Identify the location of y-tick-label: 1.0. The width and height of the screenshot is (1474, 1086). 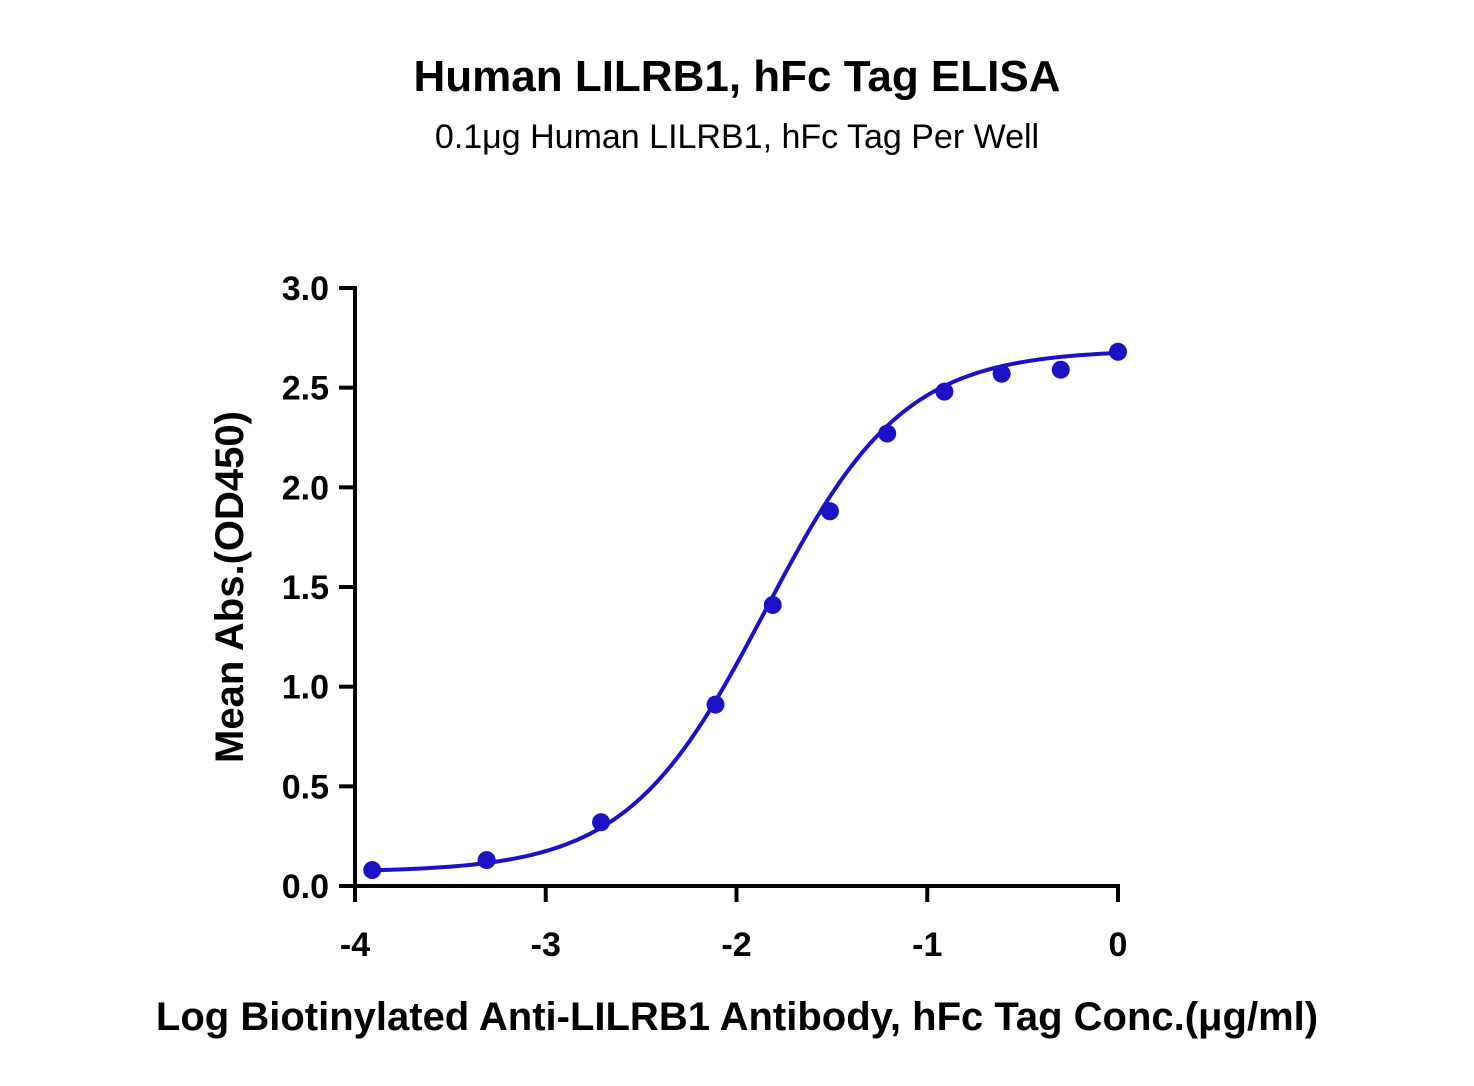
(305, 688).